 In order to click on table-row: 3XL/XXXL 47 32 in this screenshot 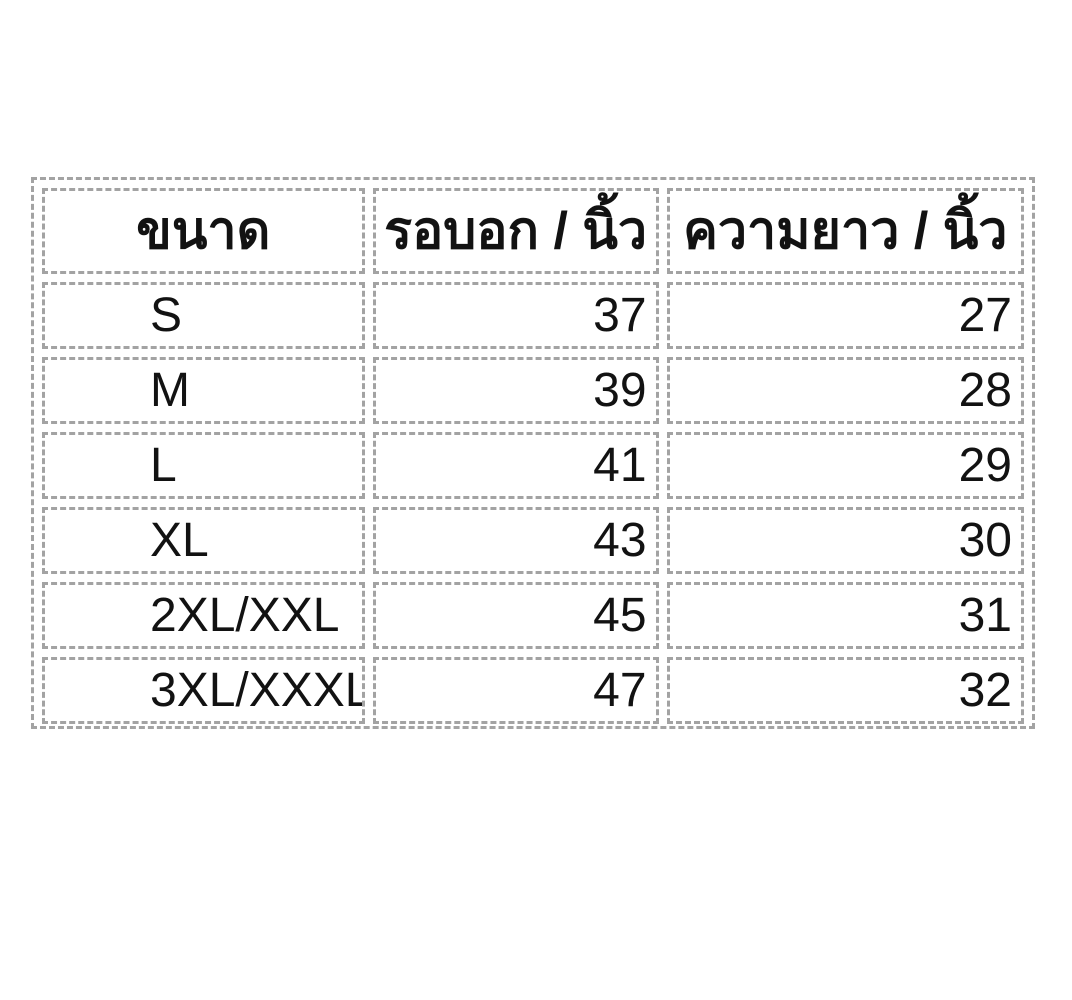, I will do `click(533, 690)`.